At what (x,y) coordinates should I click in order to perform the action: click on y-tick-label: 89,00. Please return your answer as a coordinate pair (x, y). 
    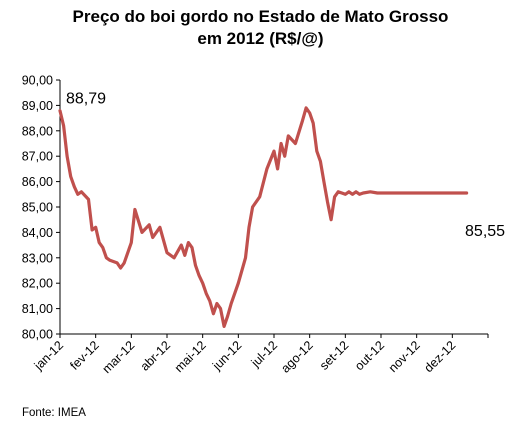
    Looking at the image, I should click on (37, 106).